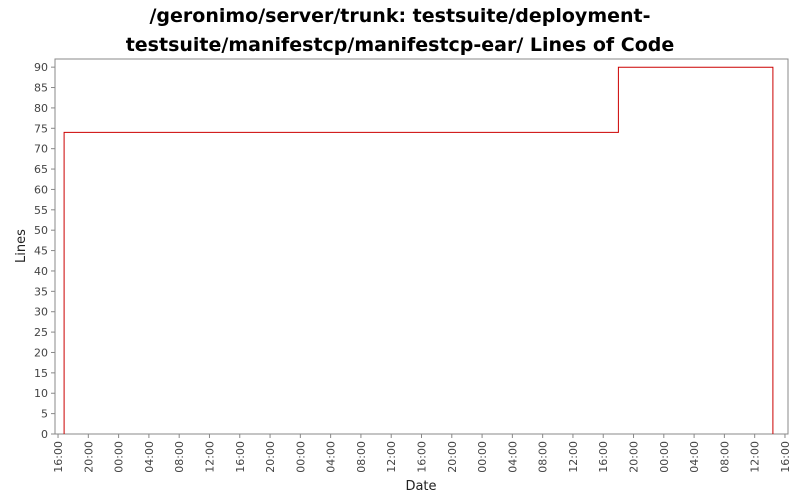 This screenshot has width=800, height=500. Describe the element at coordinates (41, 271) in the screenshot. I see `y-tick-label: 40` at that location.